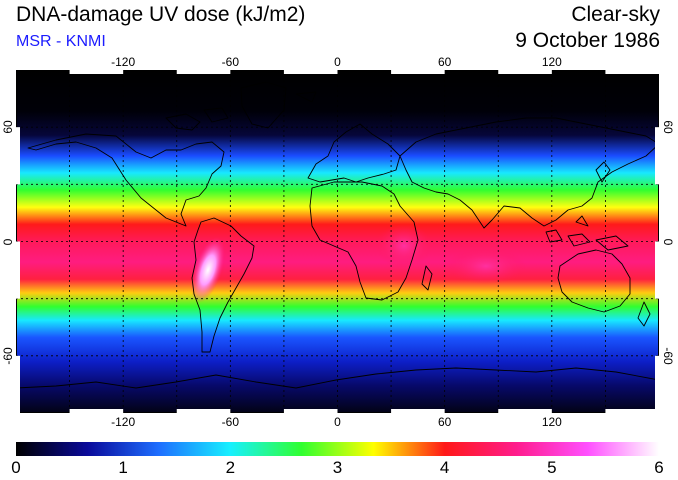 The width and height of the screenshot is (678, 480). What do you see at coordinates (444, 422) in the screenshot?
I see `lon-tick-label-bottom: 60` at bounding box center [444, 422].